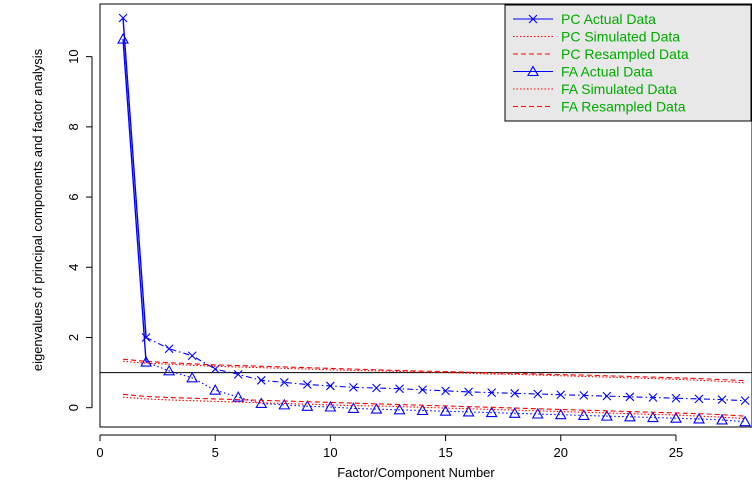  What do you see at coordinates (533, 71) in the screenshot?
I see `legend-marker-fa-actual-data` at bounding box center [533, 71].